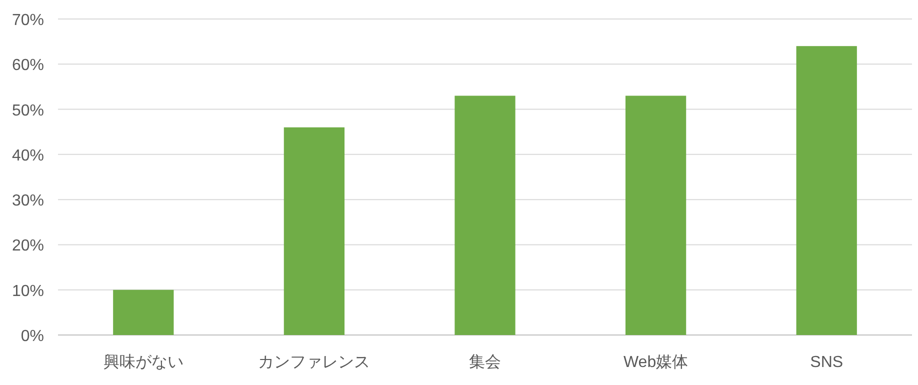 The image size is (918, 385). Describe the element at coordinates (28, 20) in the screenshot. I see `y-tick-label: 70%` at that location.